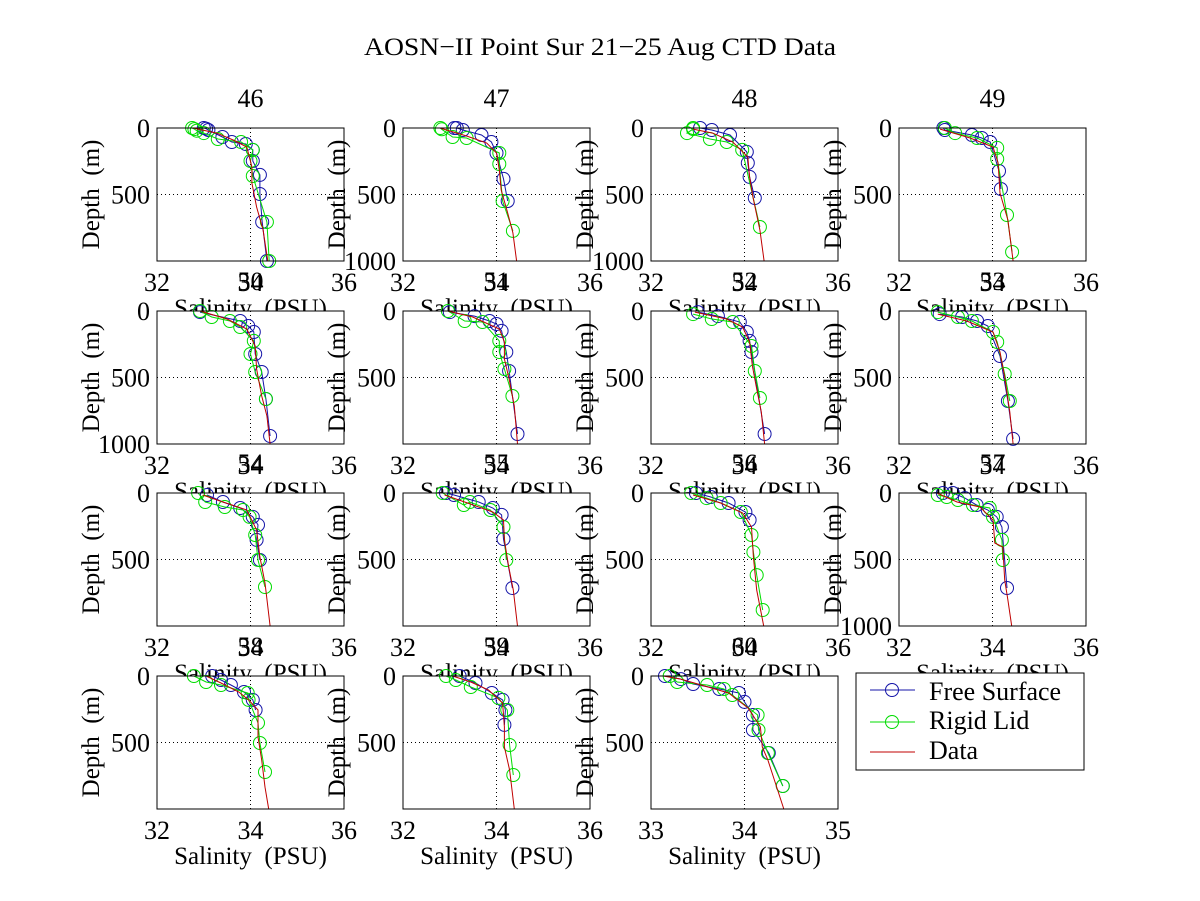 The width and height of the screenshot is (1200, 901). What do you see at coordinates (949, 720) in the screenshot?
I see `legend-entry-rigid-lid: Rigid Lid` at bounding box center [949, 720].